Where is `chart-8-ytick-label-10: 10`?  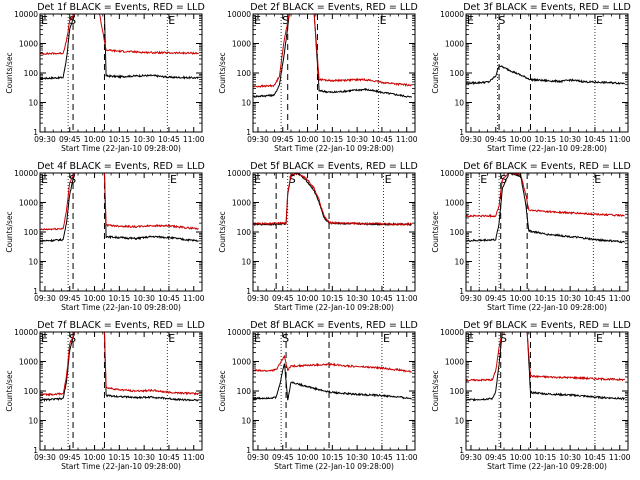 chart-8-ytick-label-10: 10 is located at coordinates (246, 421).